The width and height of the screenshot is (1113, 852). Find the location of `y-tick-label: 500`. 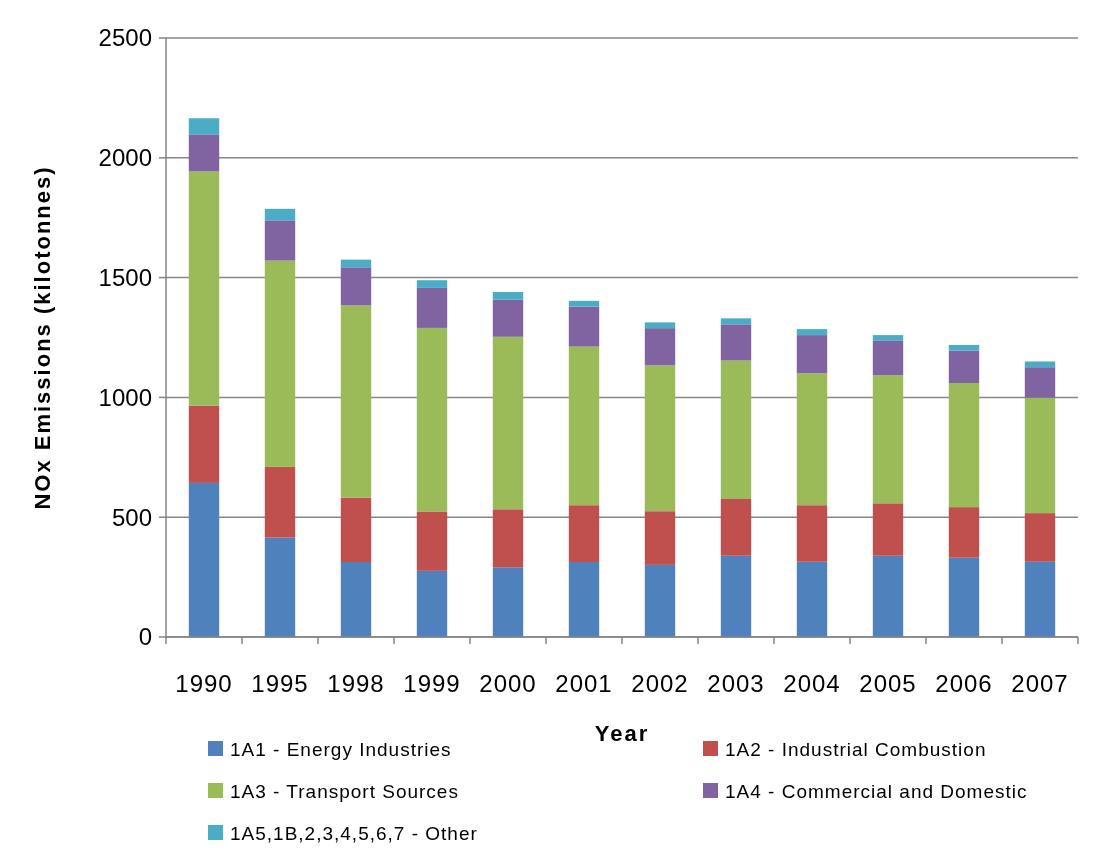

y-tick-label: 500 is located at coordinates (131, 517).